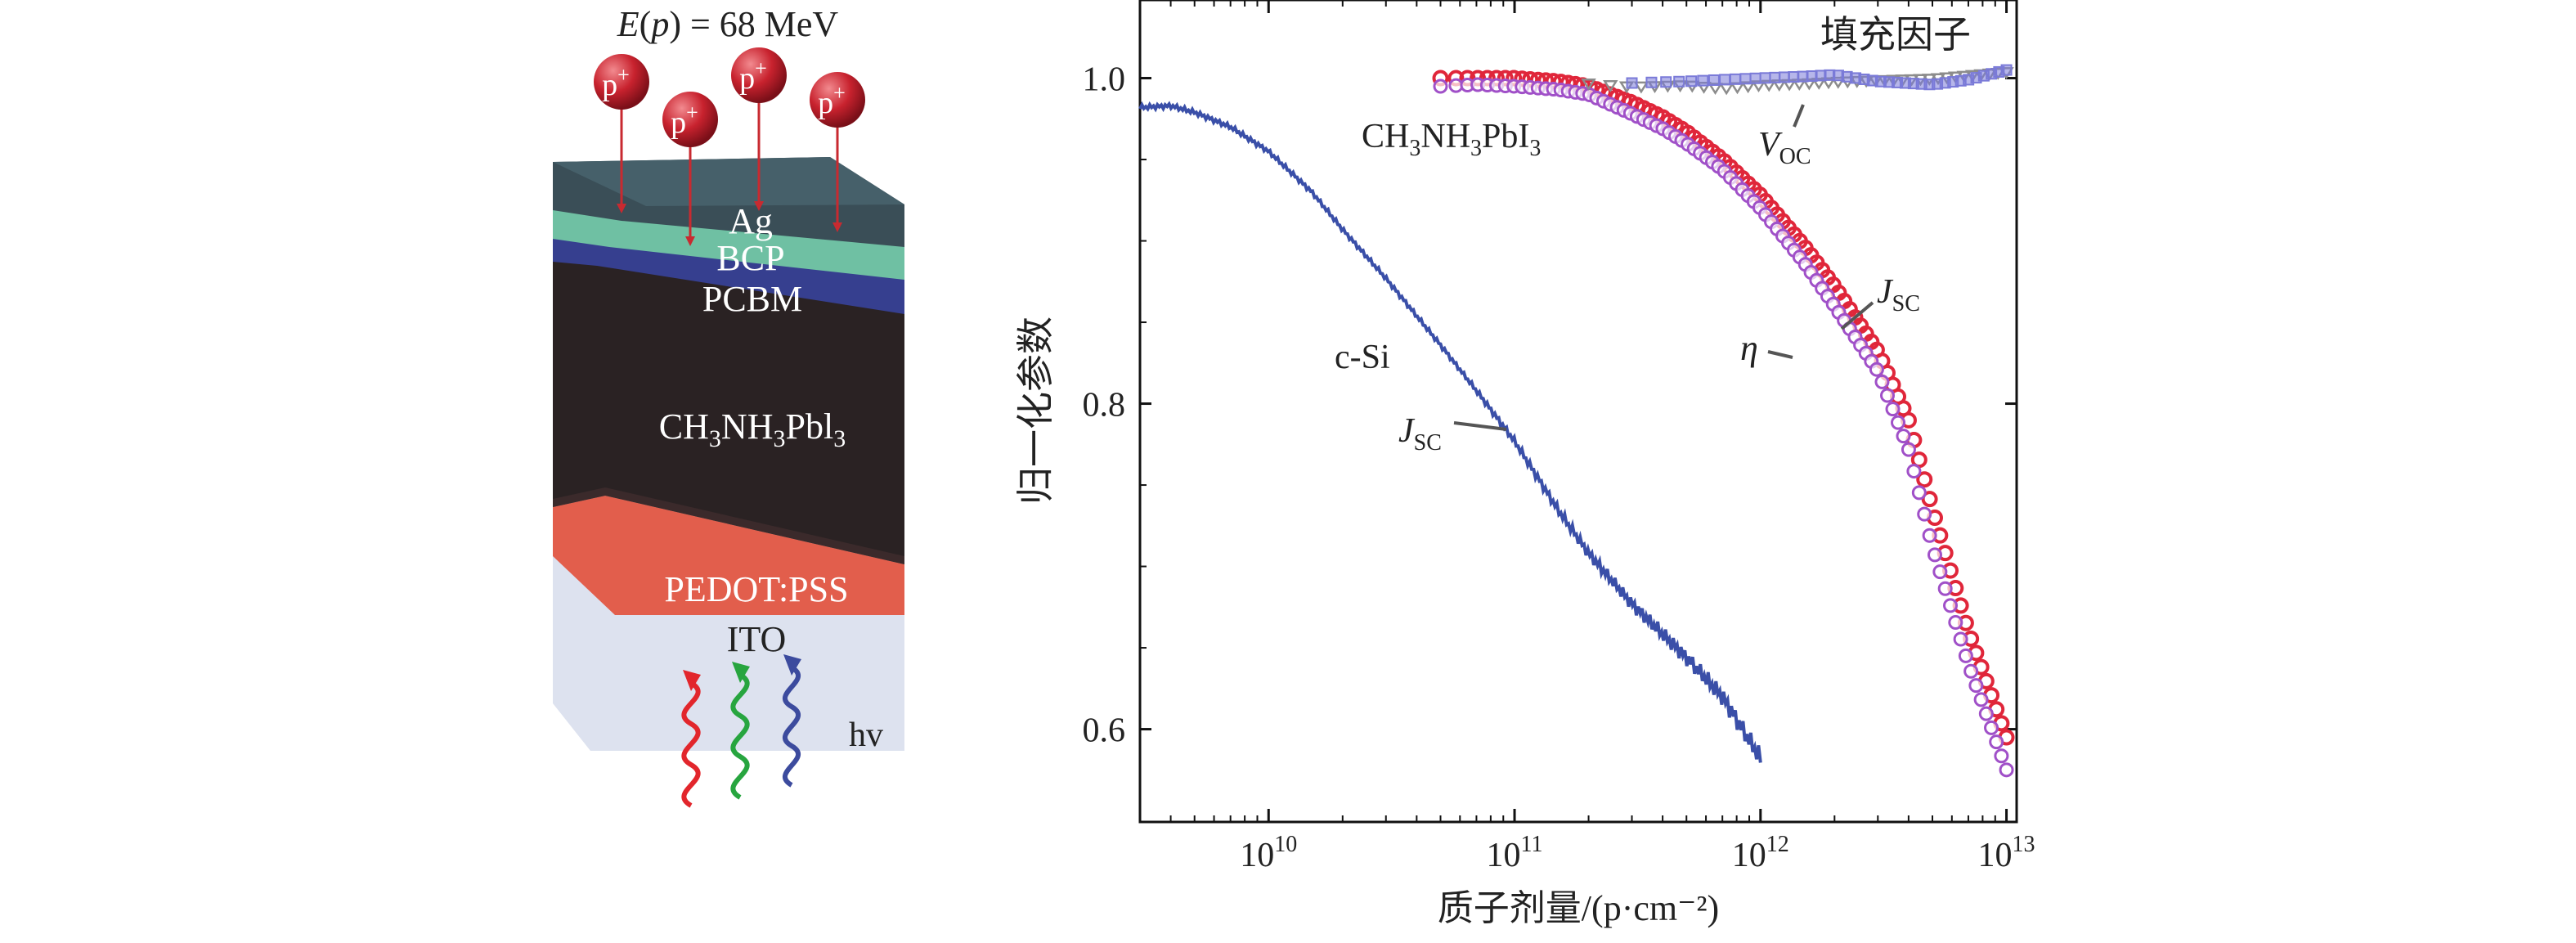  What do you see at coordinates (1780, 354) in the screenshot?
I see `leader-eta` at bounding box center [1780, 354].